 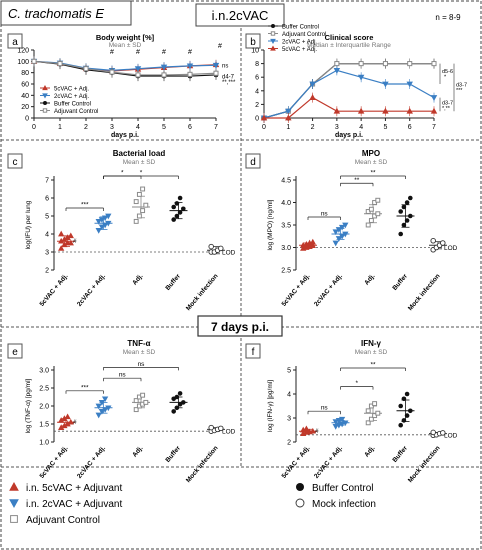 I want to click on chart-subtitle: Median ± Interquartile Range, so click(x=349, y=45).